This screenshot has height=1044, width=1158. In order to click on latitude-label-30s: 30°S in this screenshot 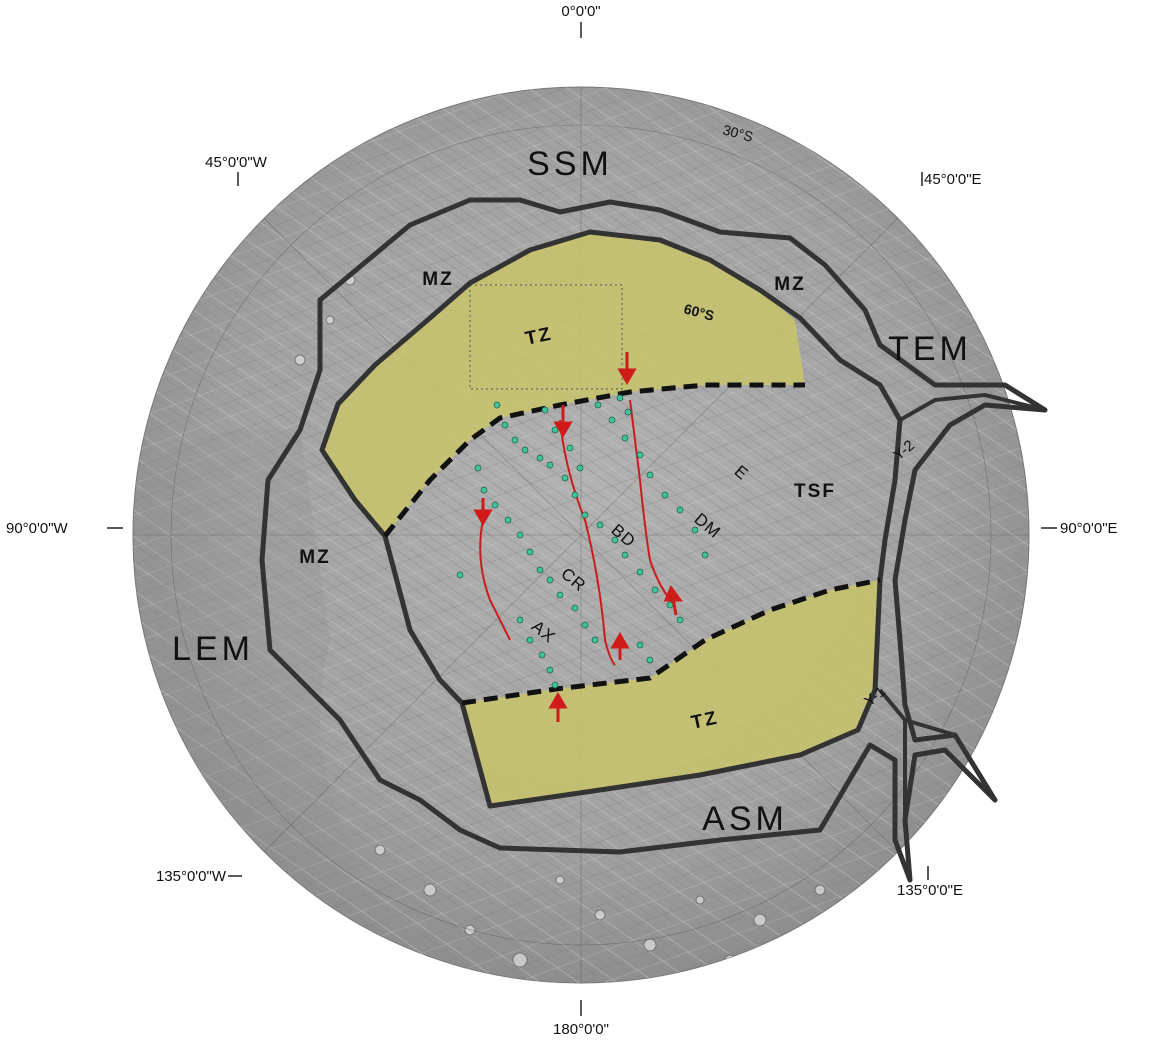, I will do `click(738, 132)`.